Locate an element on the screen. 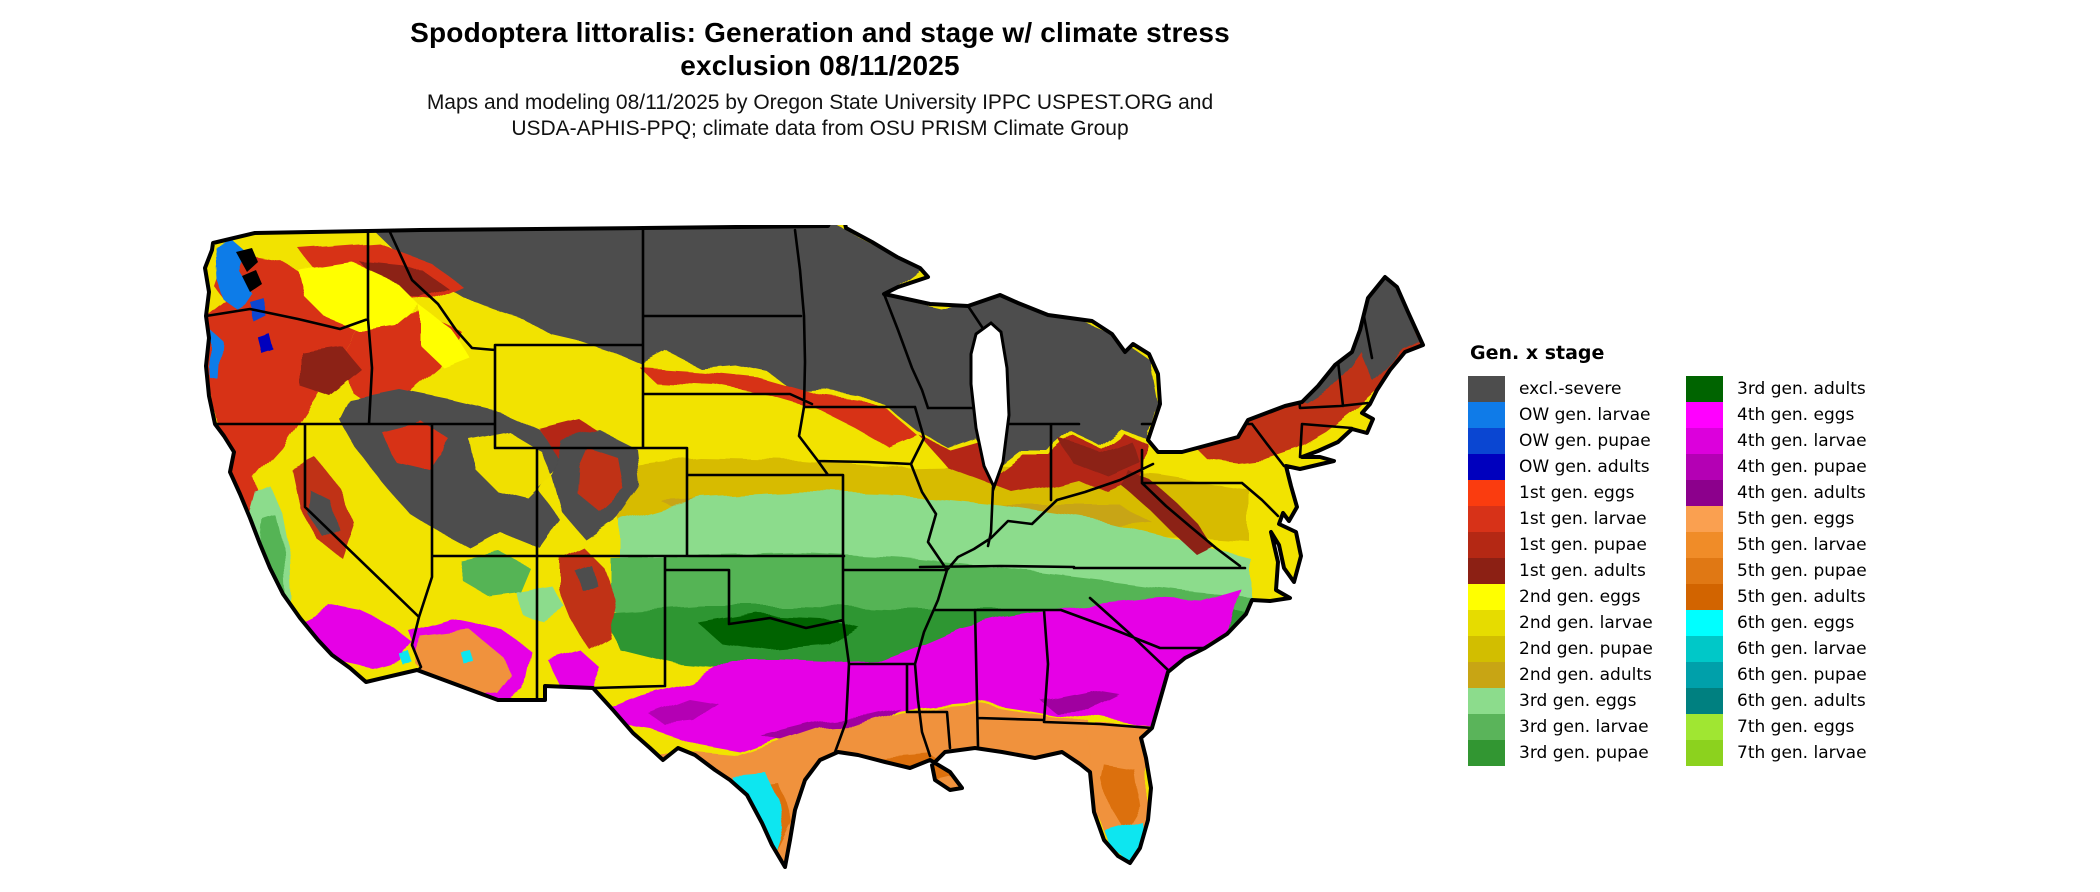 This screenshot has height=892, width=2100. legend-item: 4th gen. pupae is located at coordinates (1795, 467).